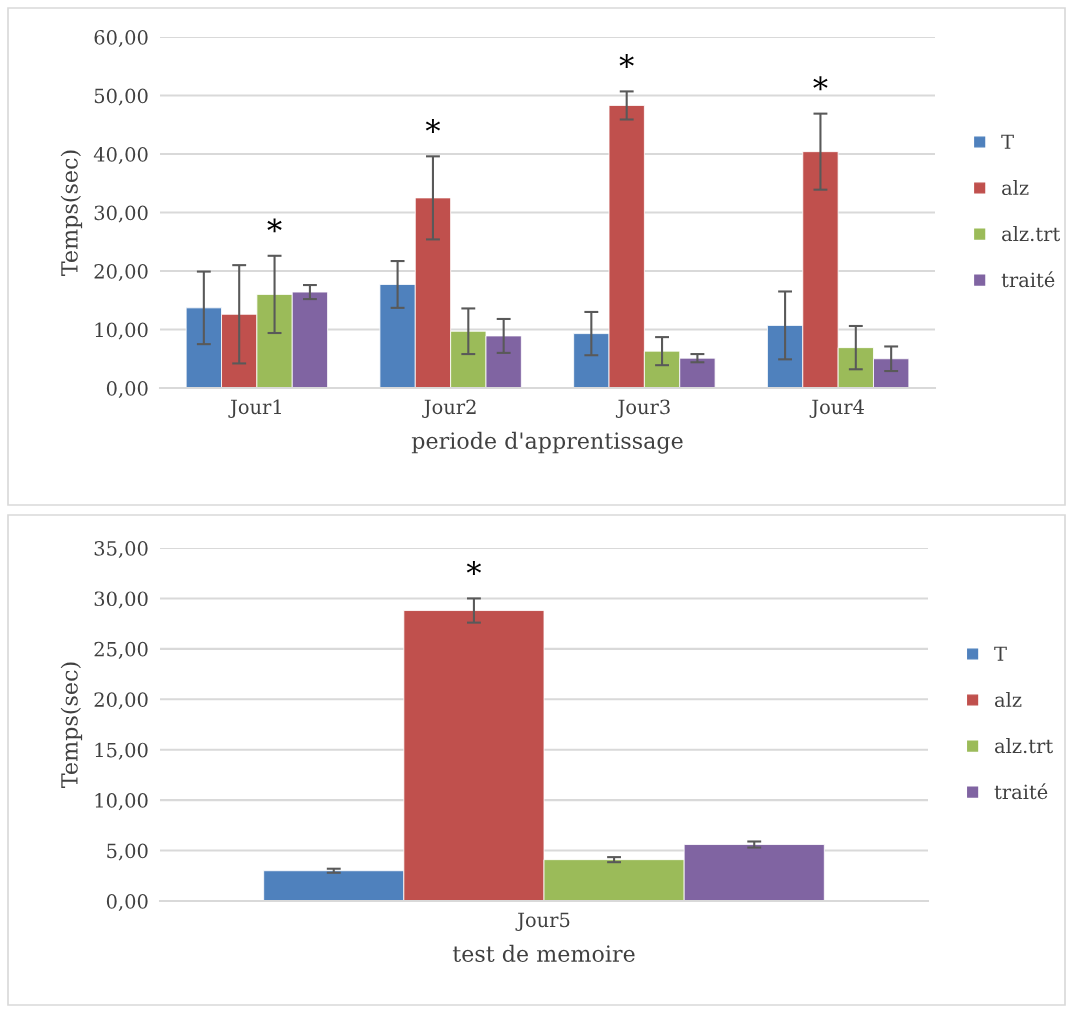  I want to click on x-axis-title: periode d'apprentissage, so click(547, 442).